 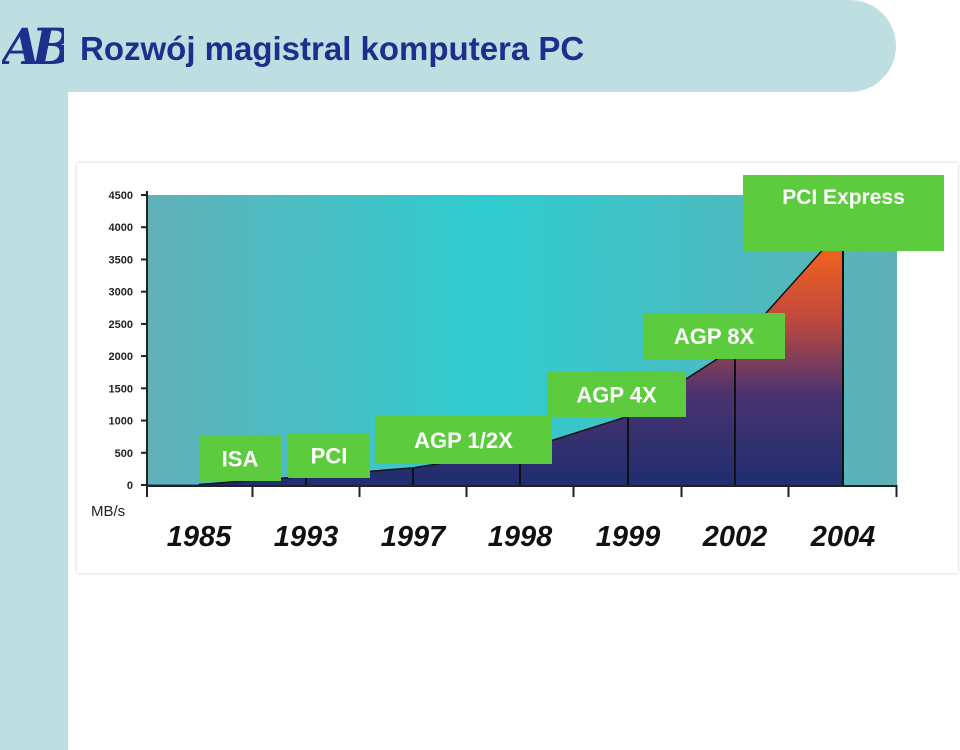 What do you see at coordinates (735, 537) in the screenshot?
I see `x-category-label: 2002` at bounding box center [735, 537].